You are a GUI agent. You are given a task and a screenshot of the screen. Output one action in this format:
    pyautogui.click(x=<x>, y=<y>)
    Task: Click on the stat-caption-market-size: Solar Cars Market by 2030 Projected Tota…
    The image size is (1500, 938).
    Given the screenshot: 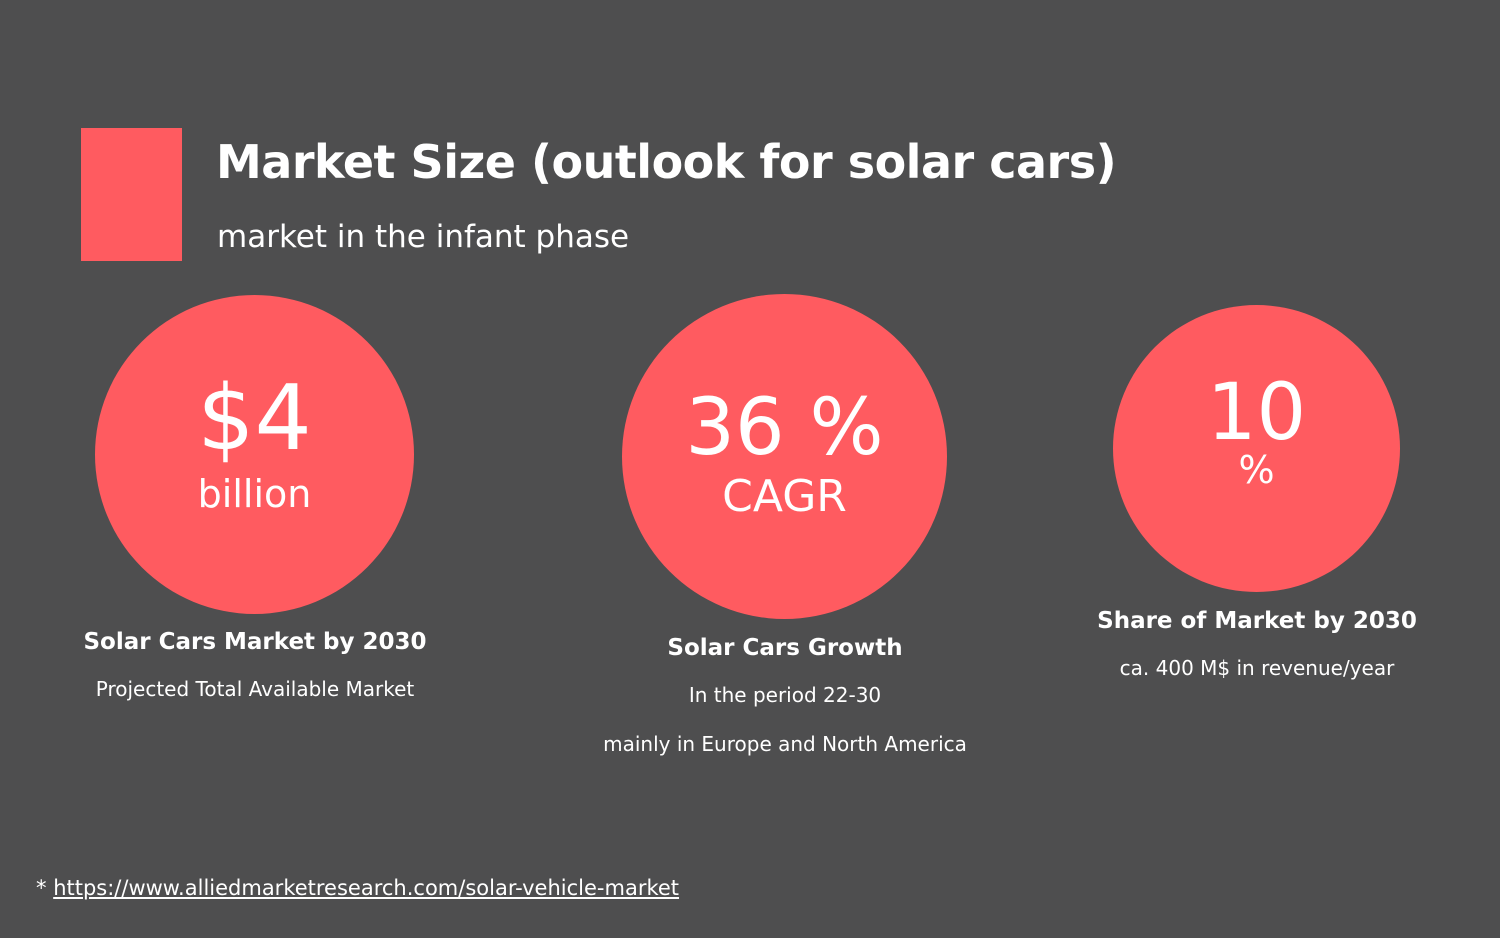 What is the action you would take?
    pyautogui.click(x=255, y=664)
    